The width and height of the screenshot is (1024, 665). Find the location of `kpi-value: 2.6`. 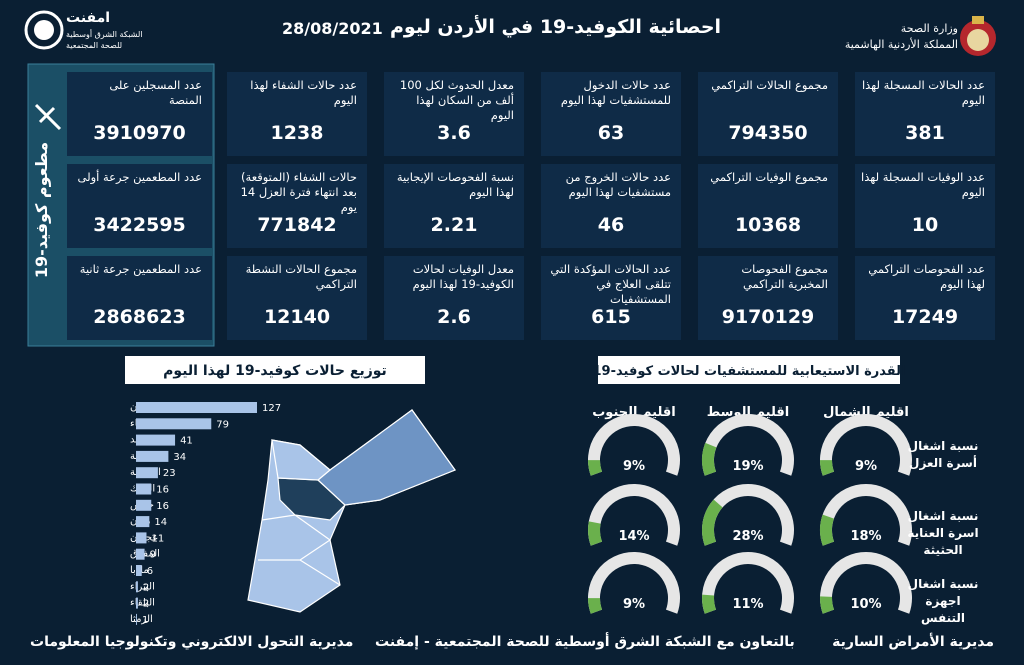

kpi-value: 2.6 is located at coordinates (454, 317).